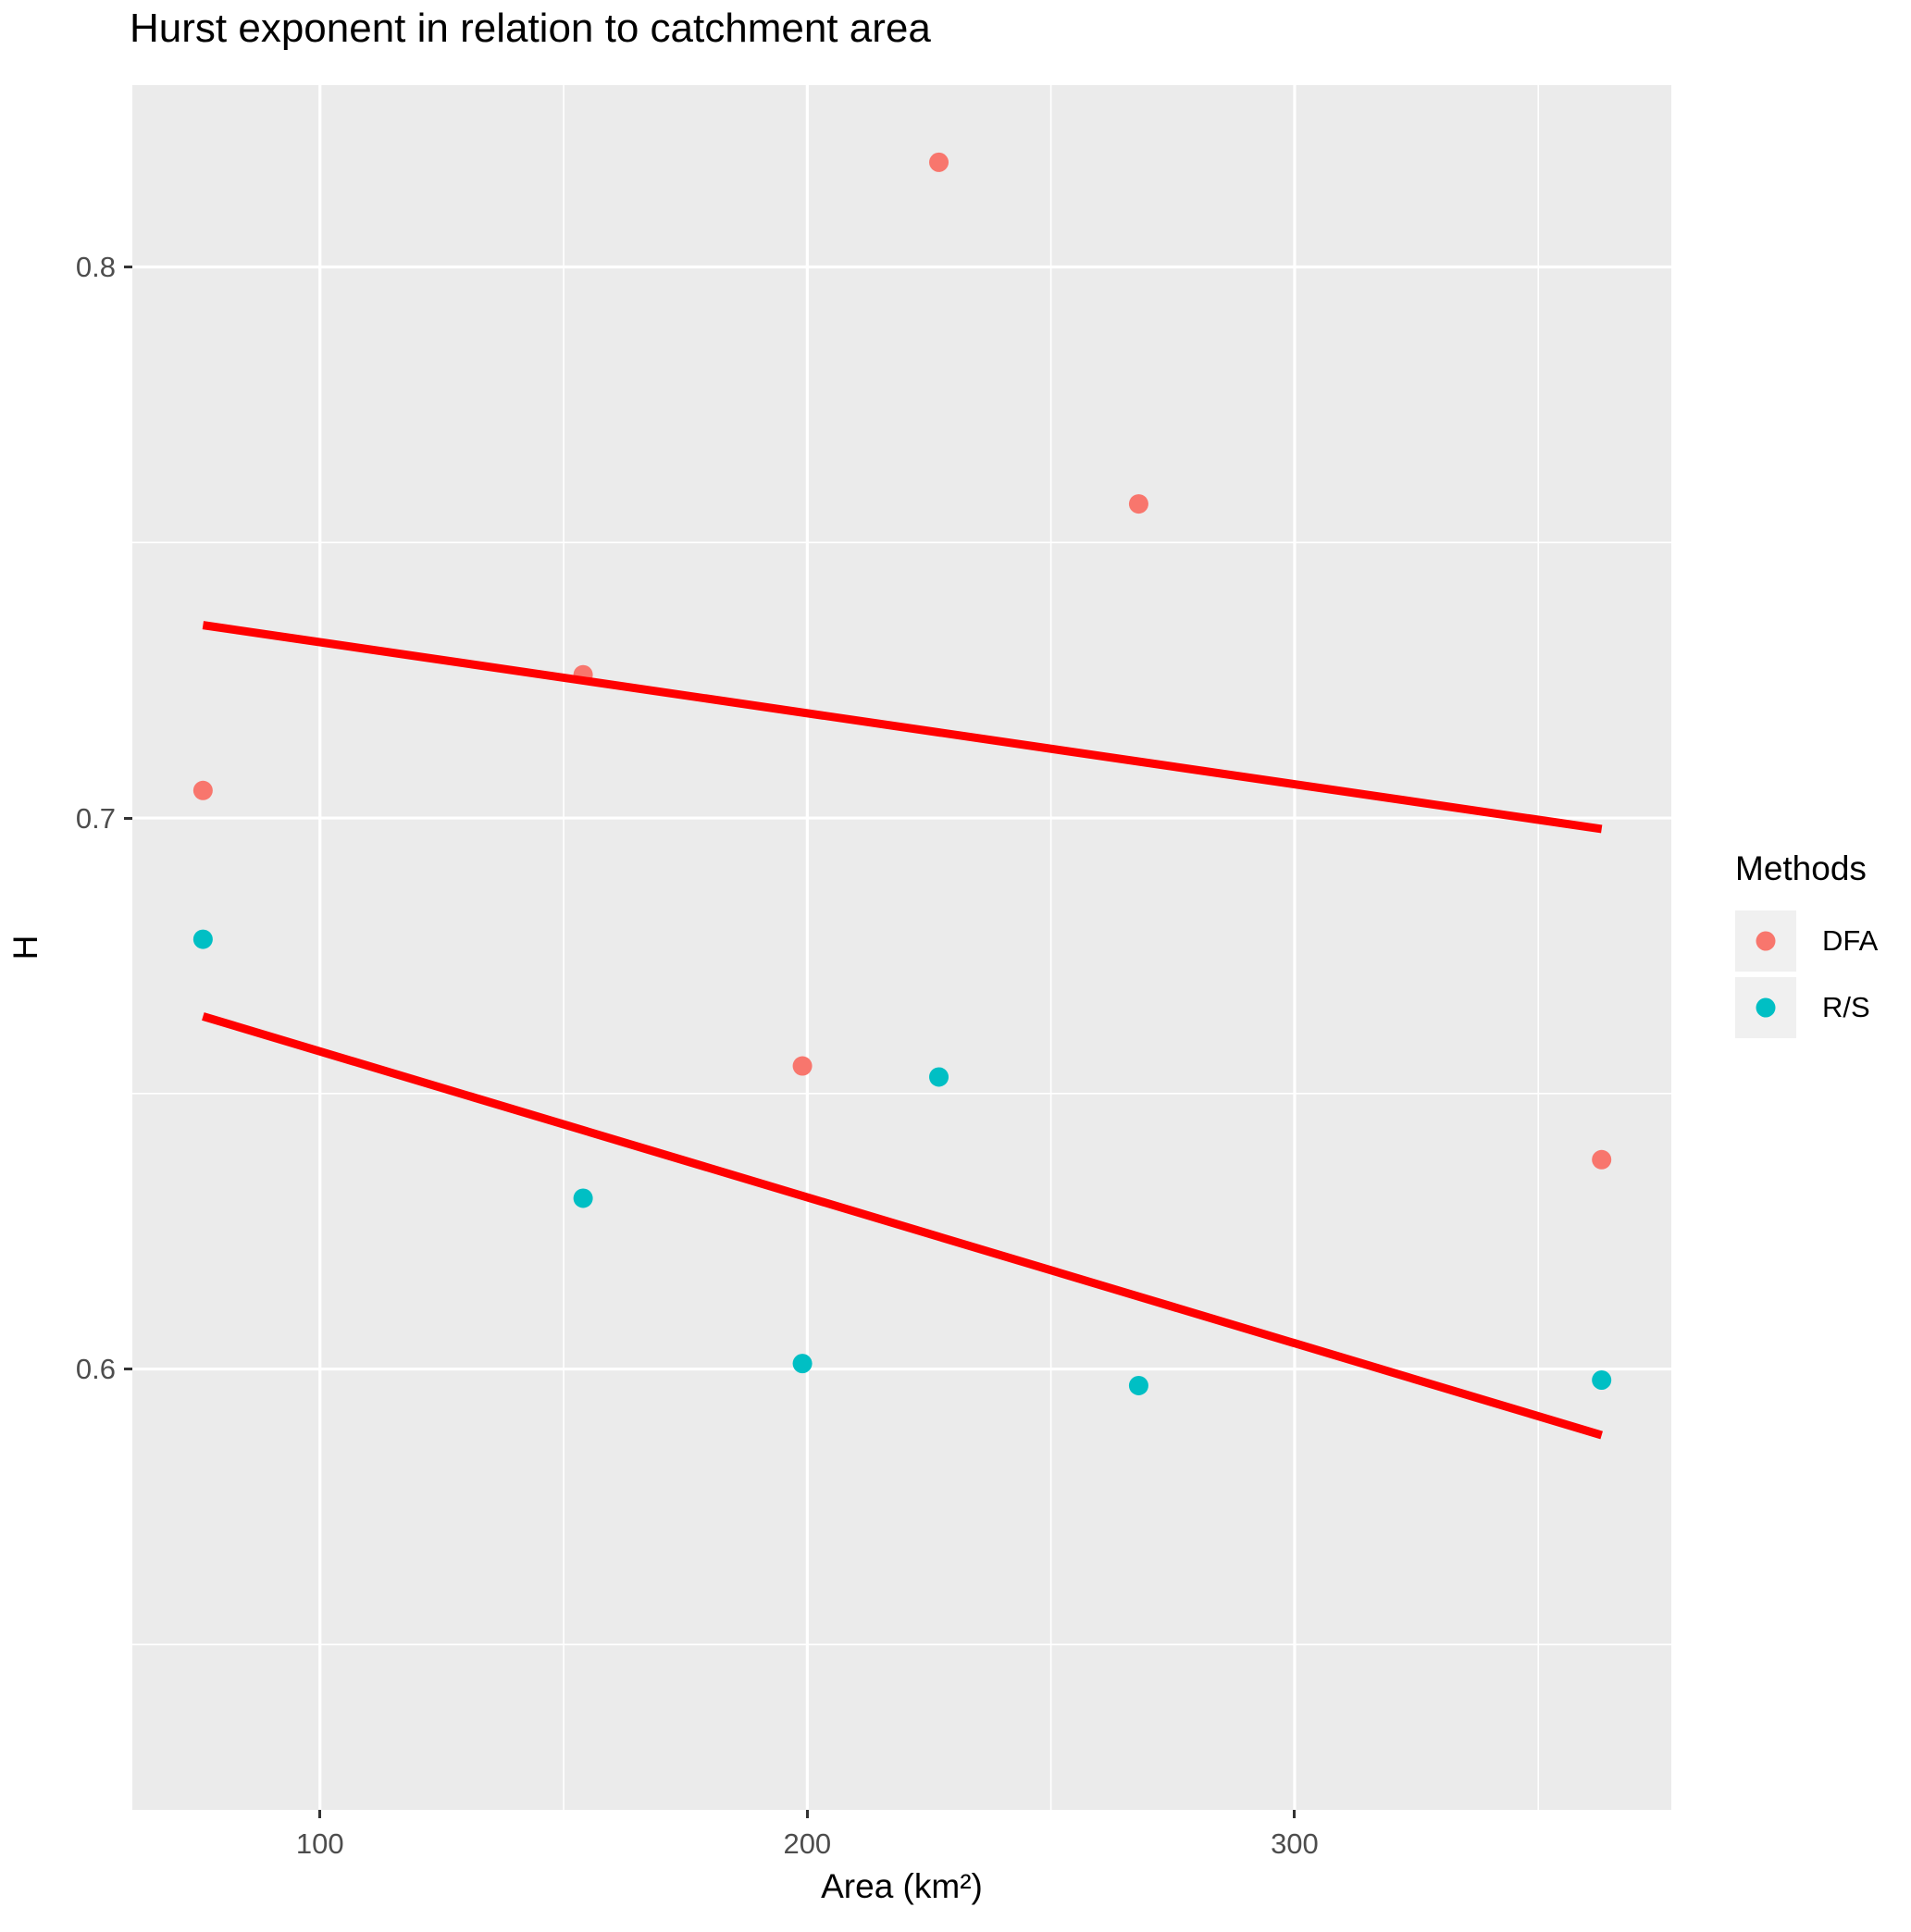 This screenshot has height=1932, width=1911. I want to click on legend: Methods DFA R/S, so click(1823, 947).